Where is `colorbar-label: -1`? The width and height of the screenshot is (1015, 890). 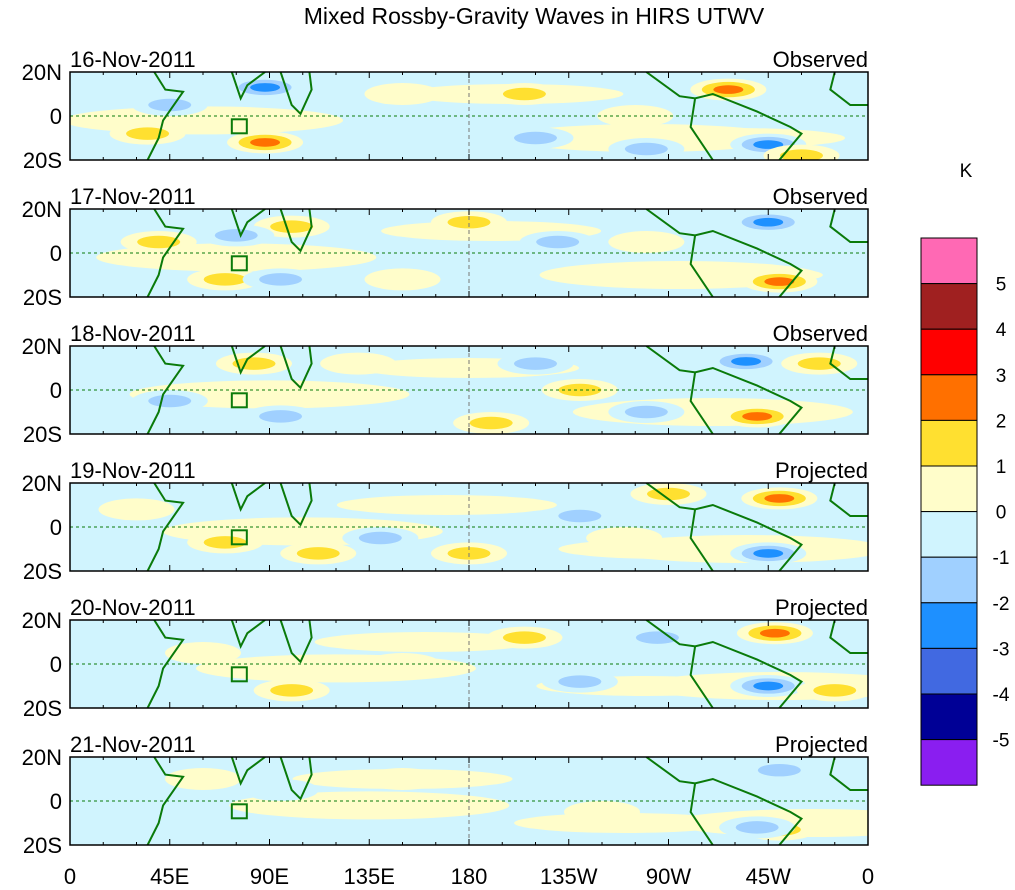
colorbar-label: -1 is located at coordinates (1001, 558).